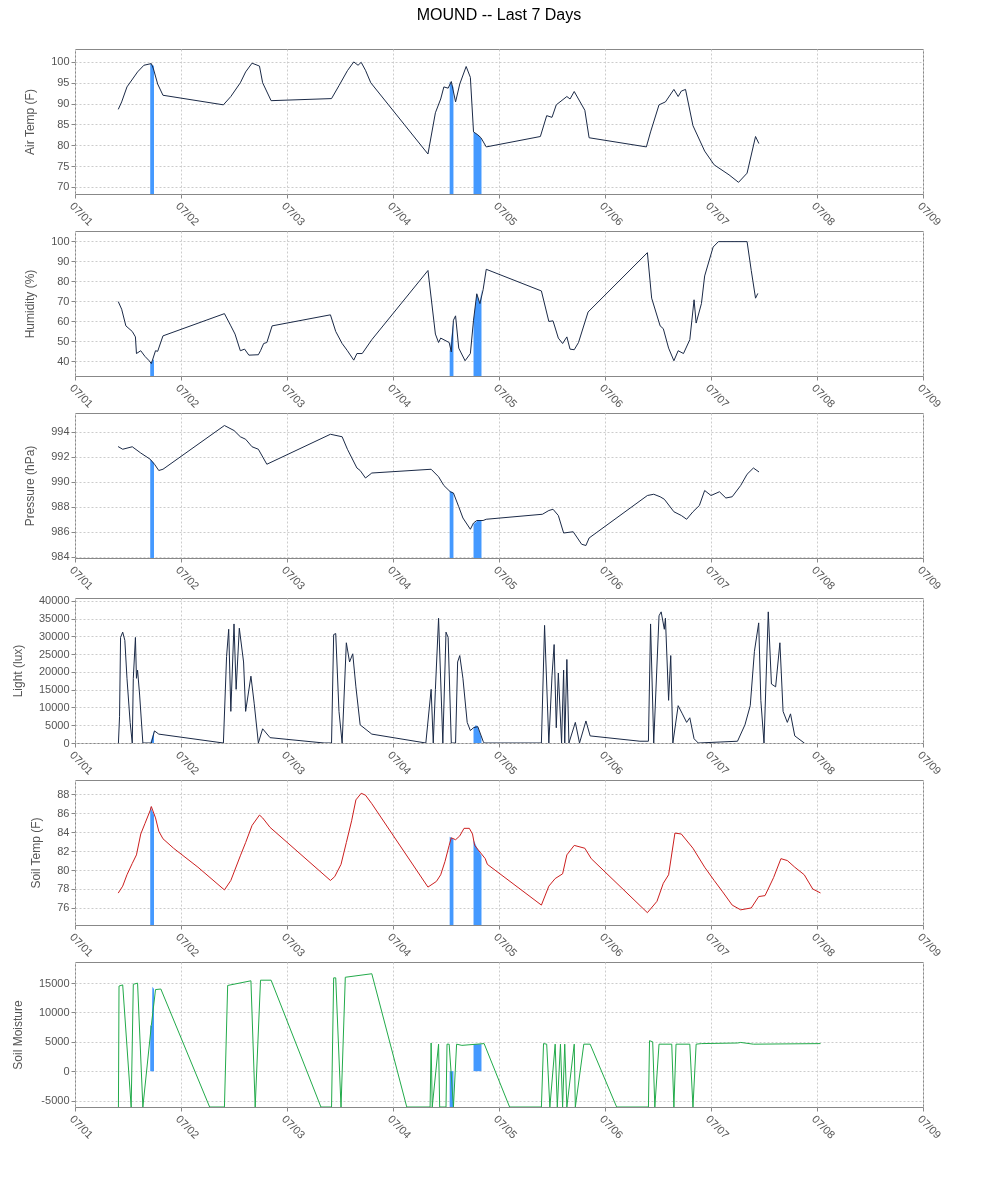 The height and width of the screenshot is (1200, 1000). I want to click on y-tick-label: 40000, so click(54, 600).